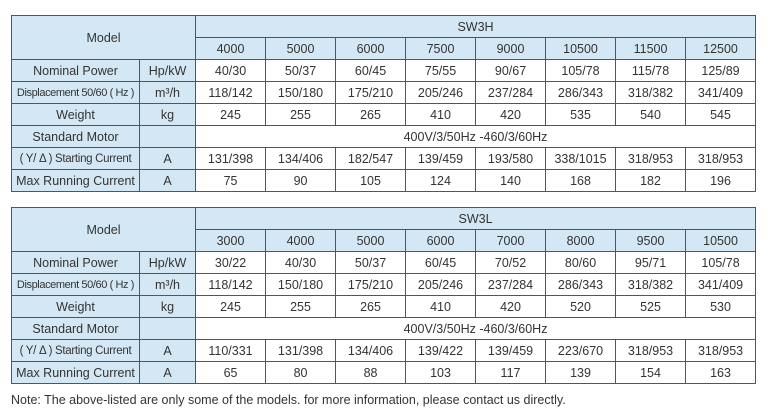  What do you see at coordinates (231, 284) in the screenshot?
I see `cell-value: 118/142` at bounding box center [231, 284].